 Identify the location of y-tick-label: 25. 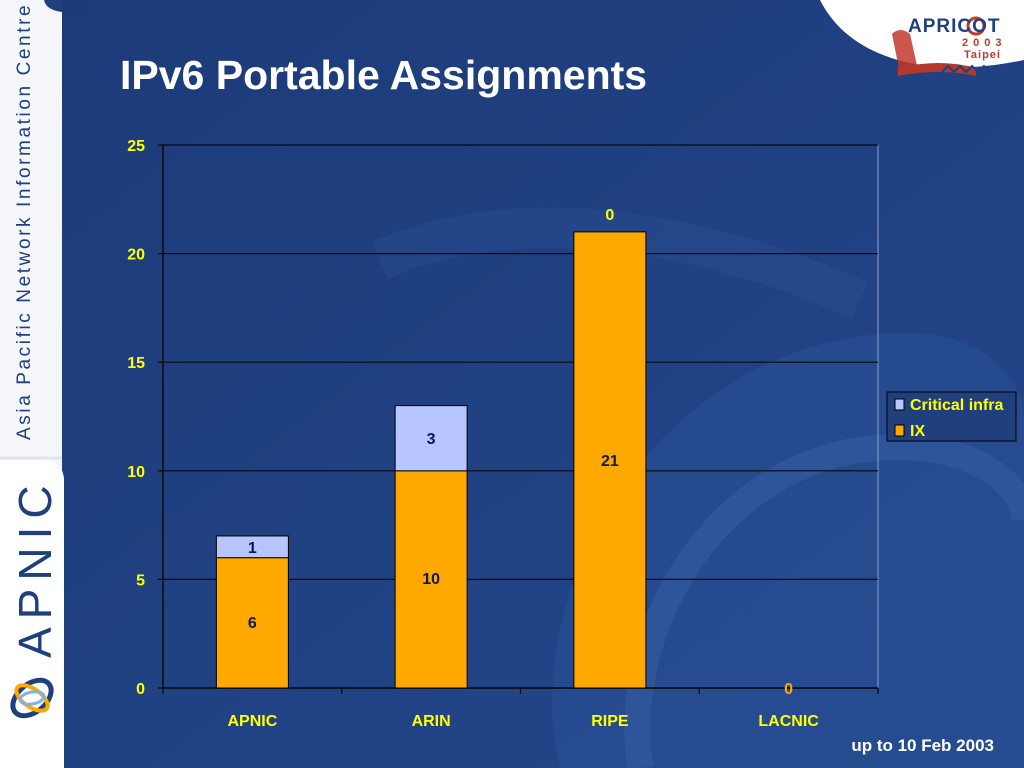
(136, 146).